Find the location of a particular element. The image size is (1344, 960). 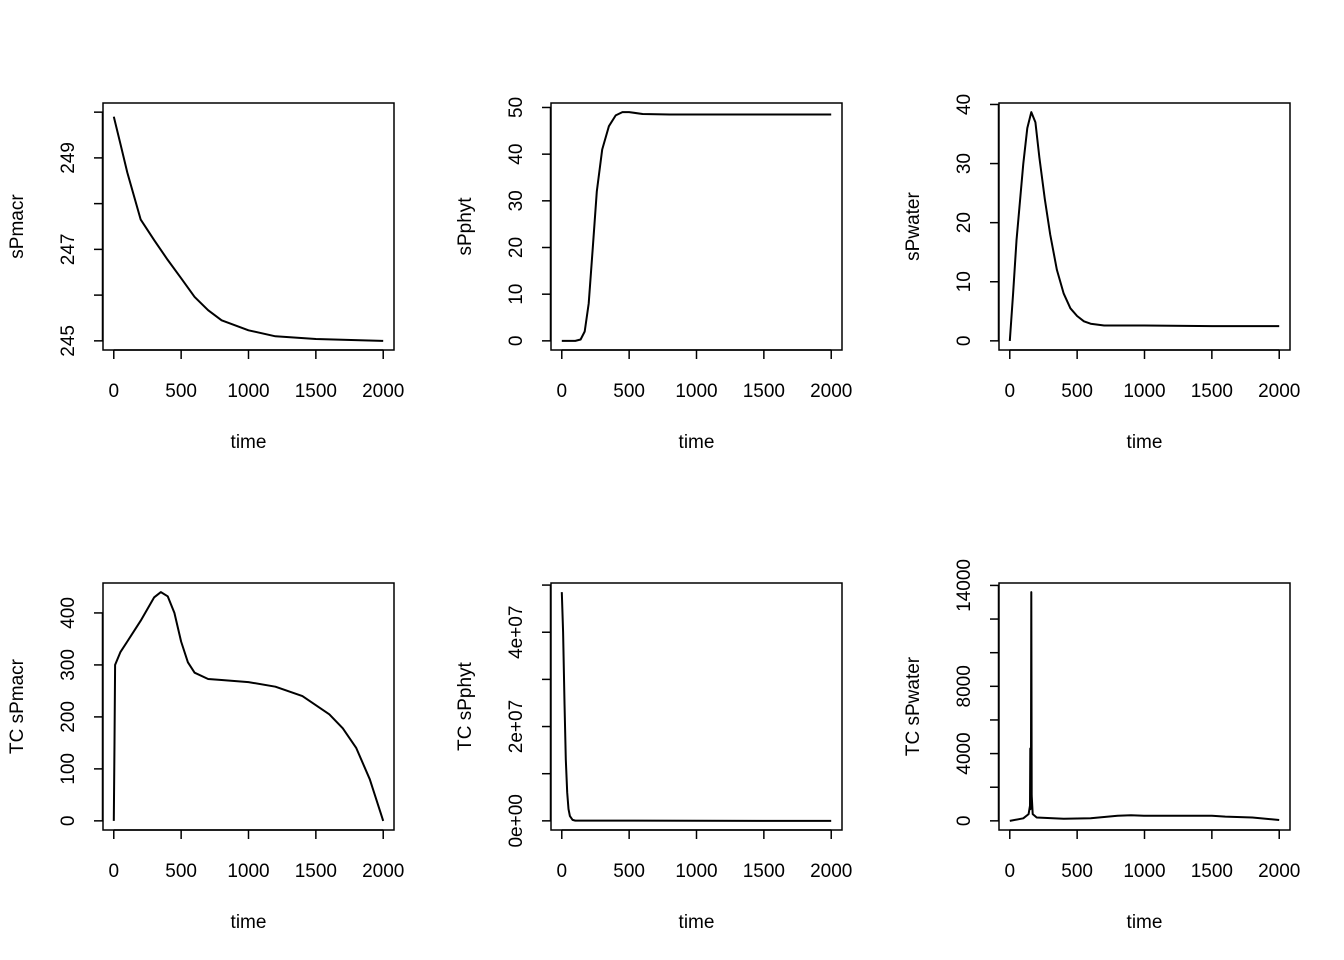

y-tick-label: 400 is located at coordinates (68, 613).